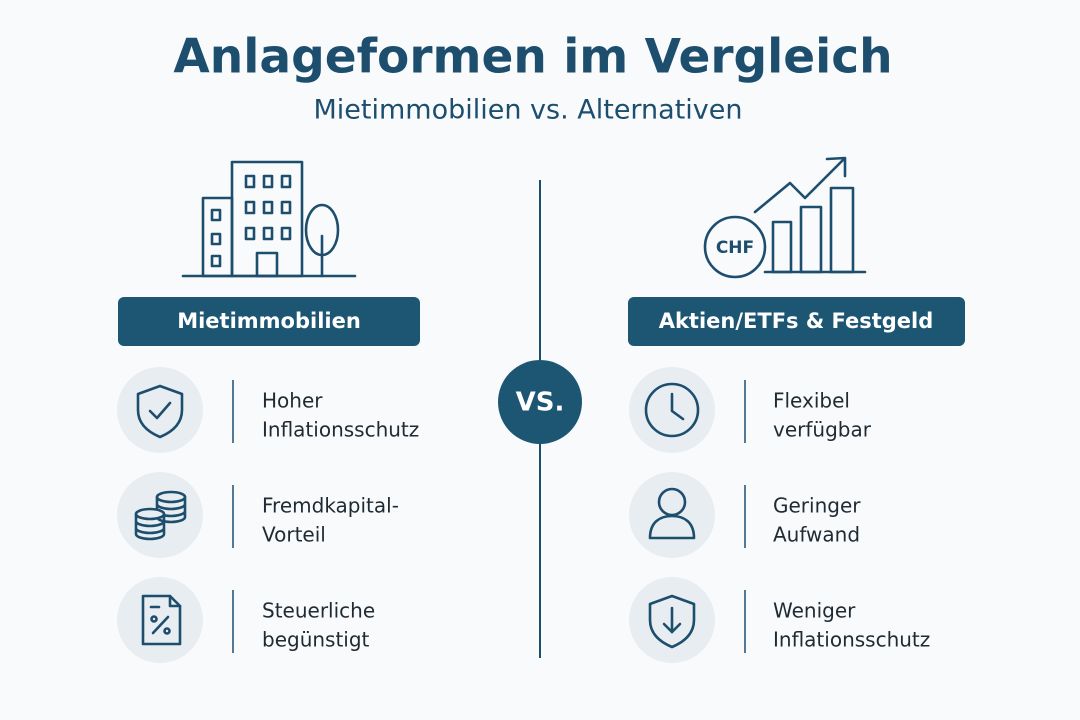  I want to click on shield-down-icon, so click(672, 621).